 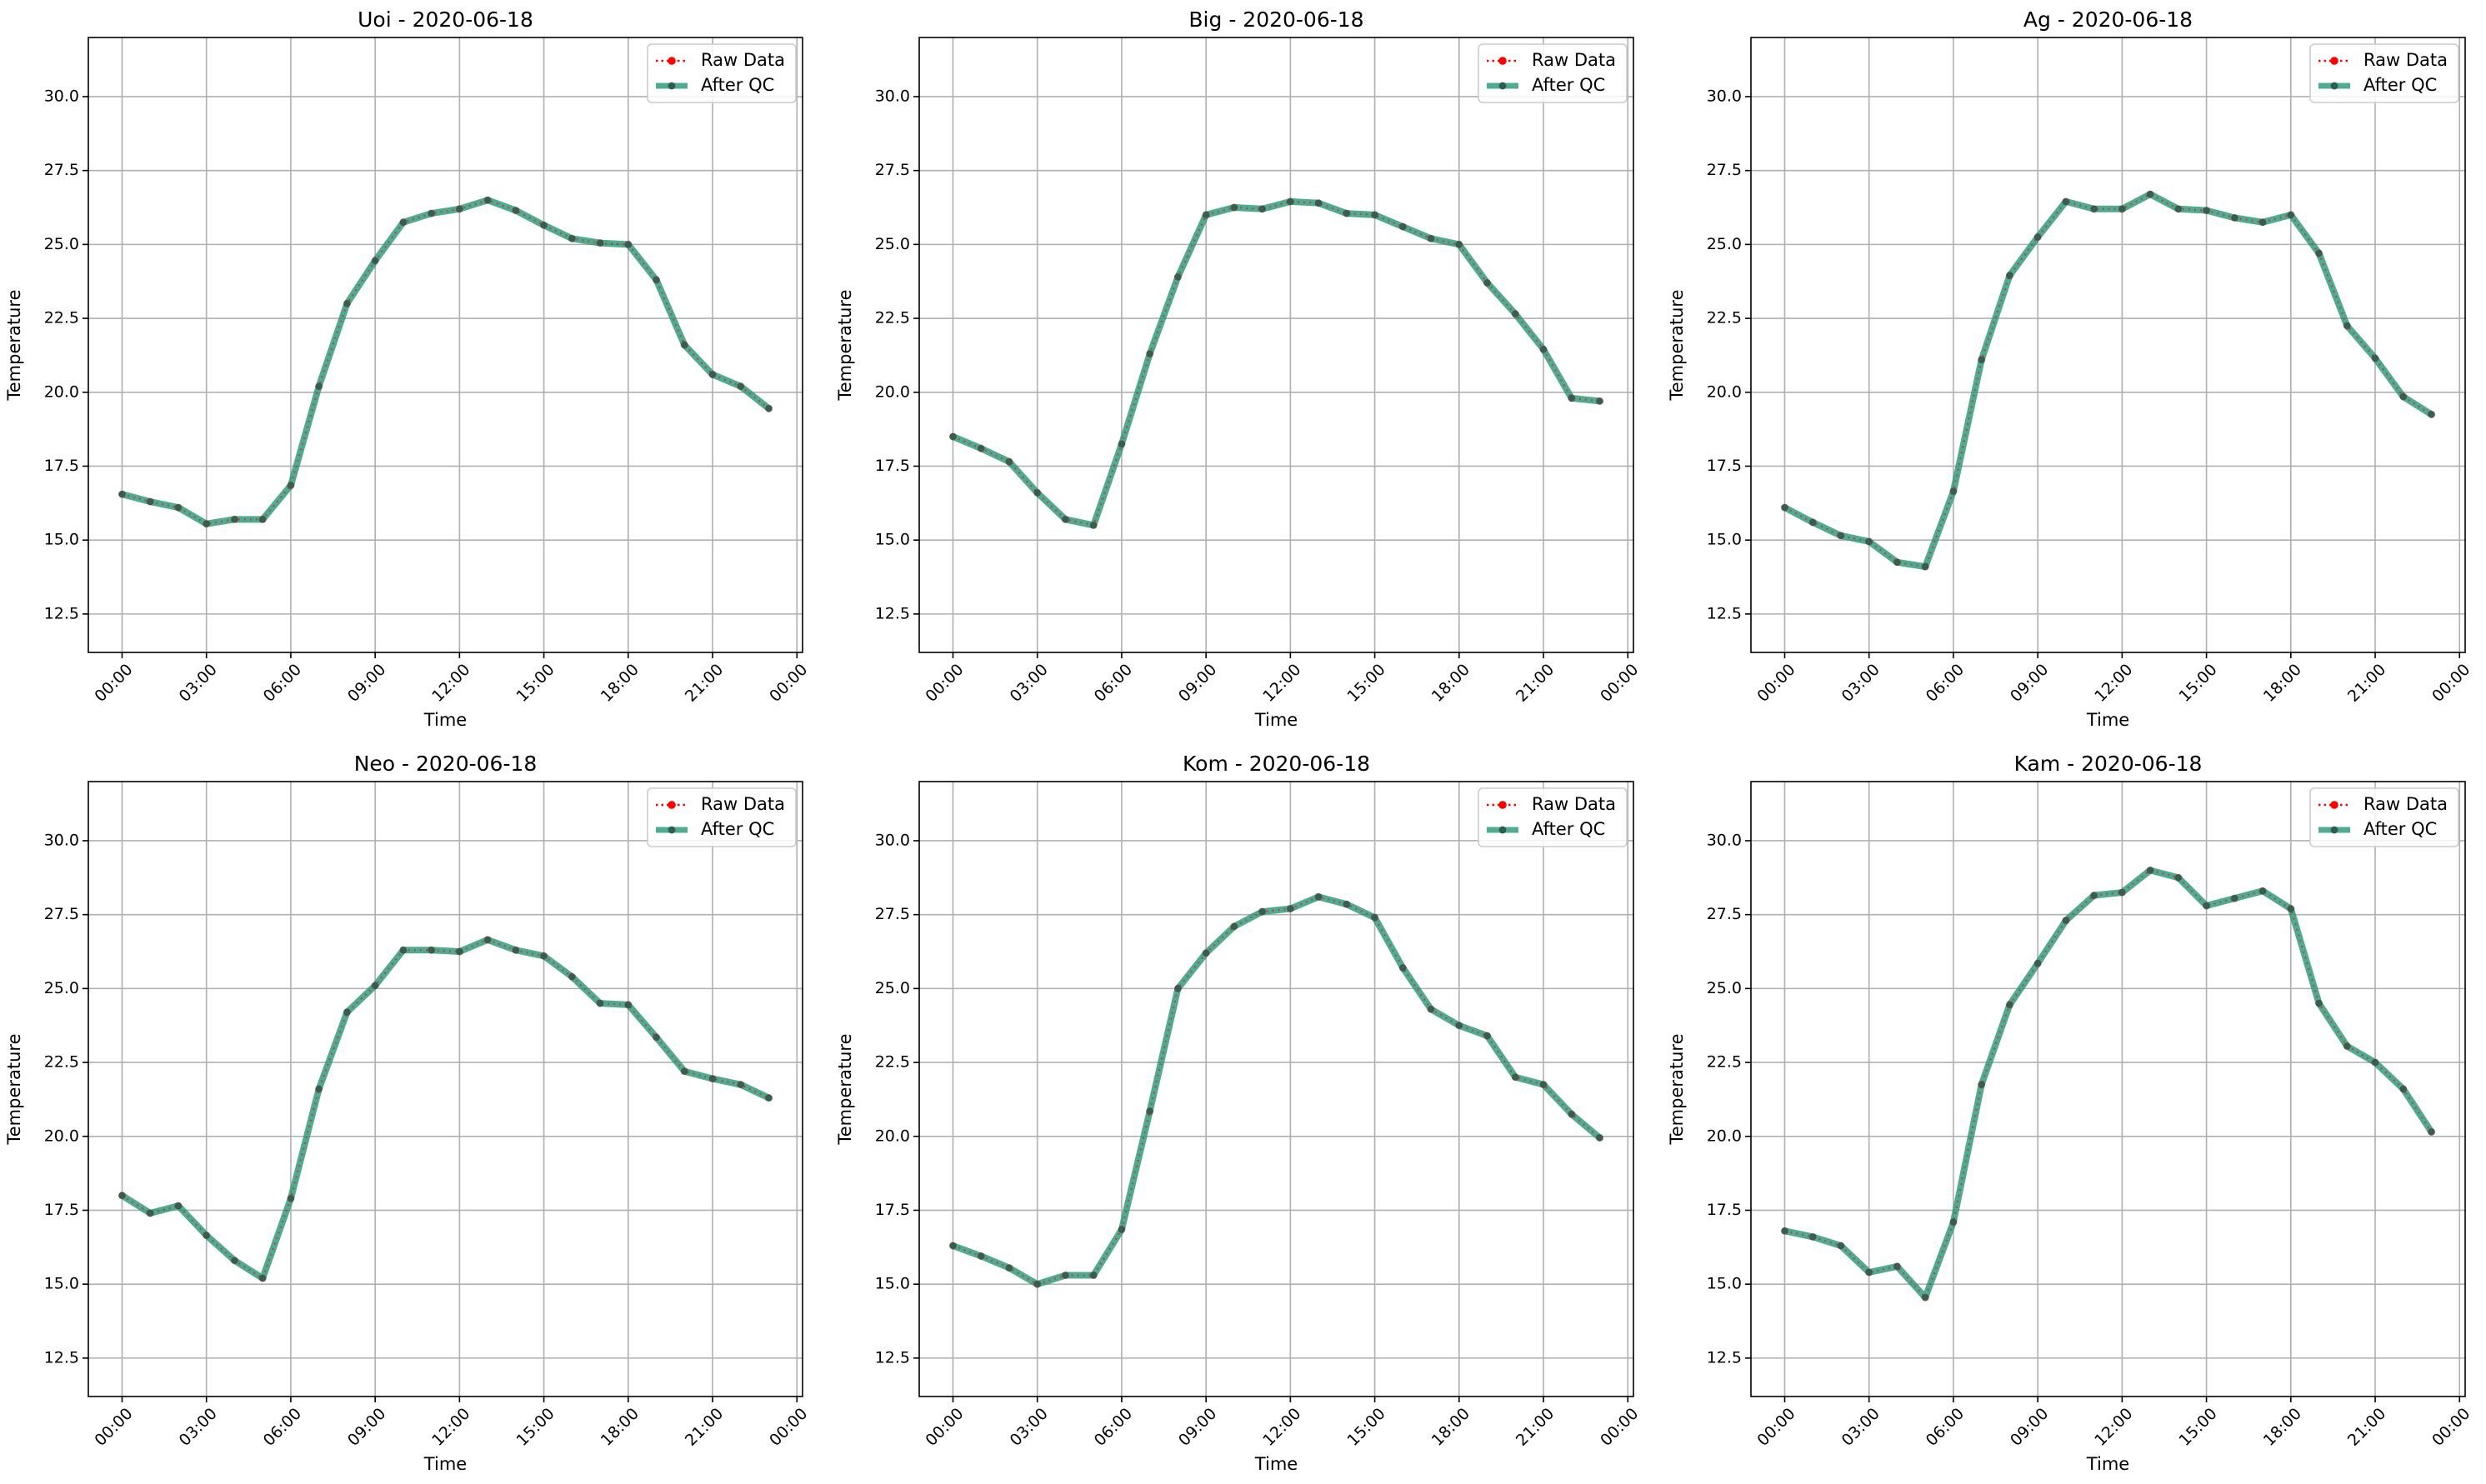 I want to click on x-tick-label: 21:00, so click(x=2367, y=683).